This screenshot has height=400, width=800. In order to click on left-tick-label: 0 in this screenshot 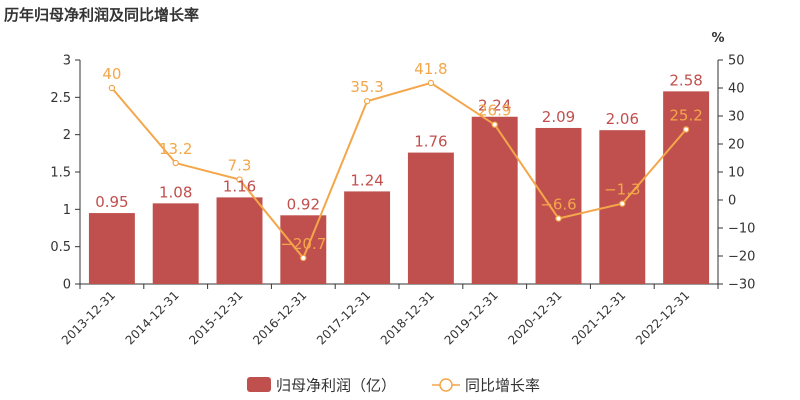, I will do `click(67, 285)`.